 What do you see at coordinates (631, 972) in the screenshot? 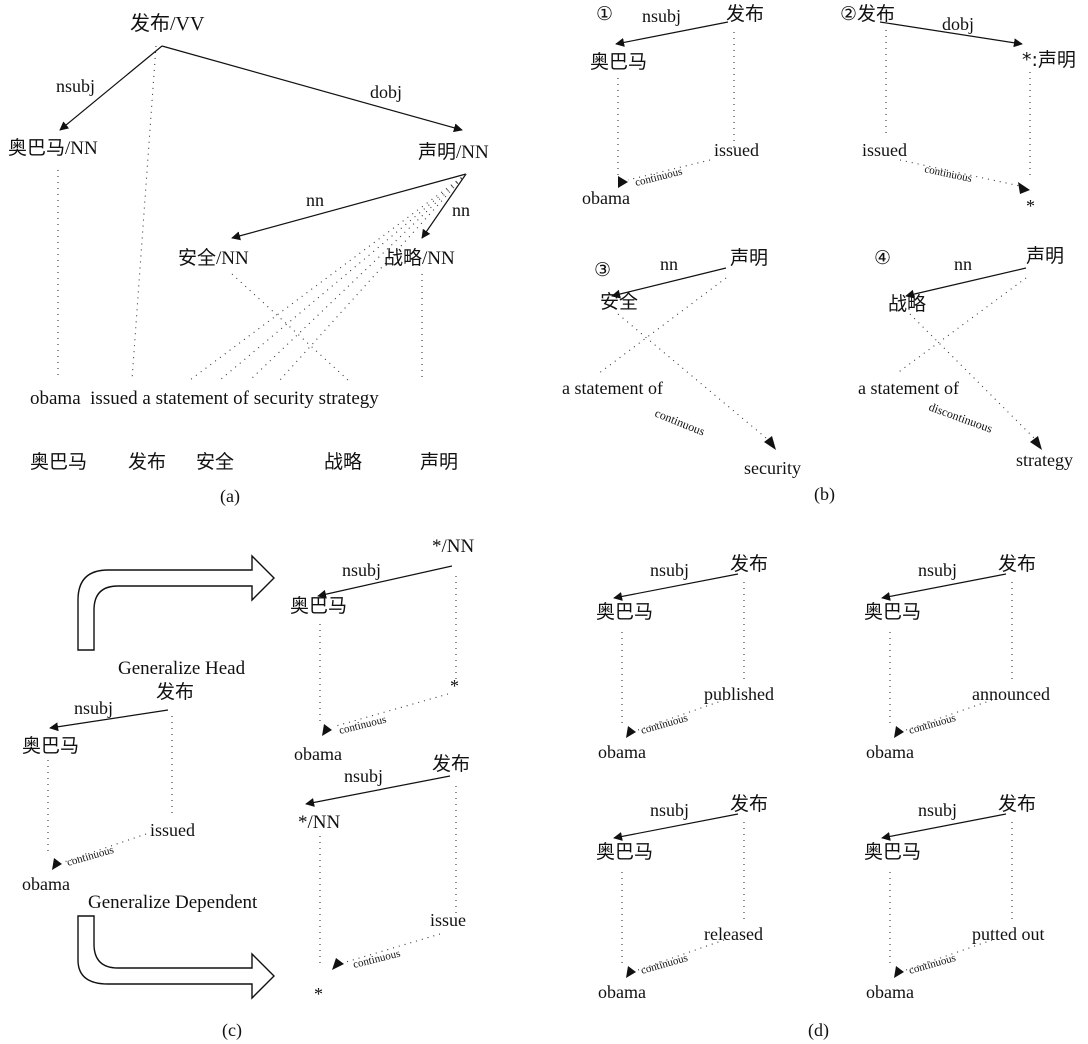
I see `d3-link-arrowhead` at bounding box center [631, 972].